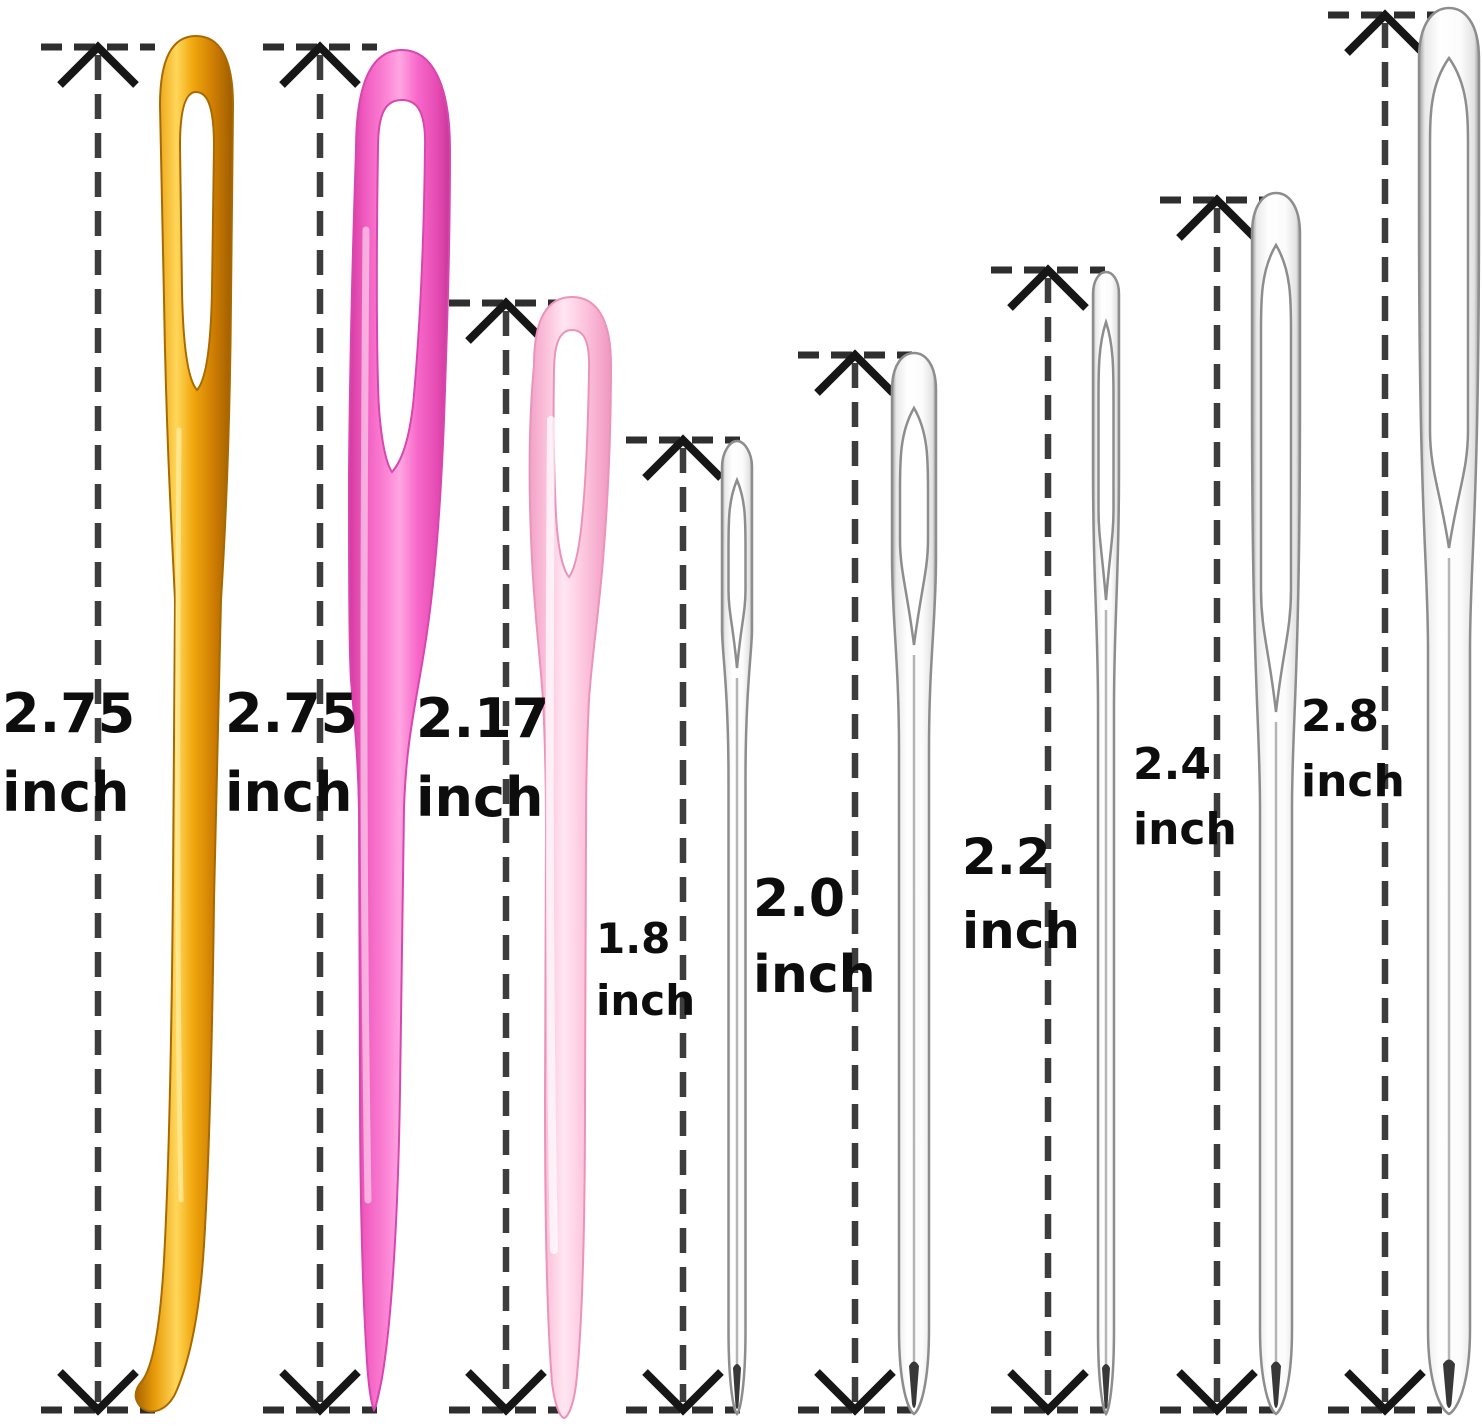 The image size is (1482, 1426). Describe the element at coordinates (179, 815) in the screenshot. I see `gold-highlight` at that location.